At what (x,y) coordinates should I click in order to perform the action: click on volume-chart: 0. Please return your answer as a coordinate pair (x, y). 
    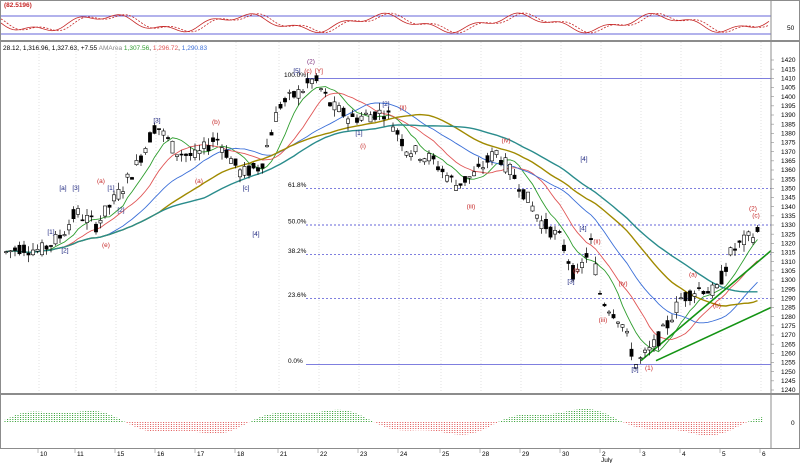
    Looking at the image, I should click on (399, 421).